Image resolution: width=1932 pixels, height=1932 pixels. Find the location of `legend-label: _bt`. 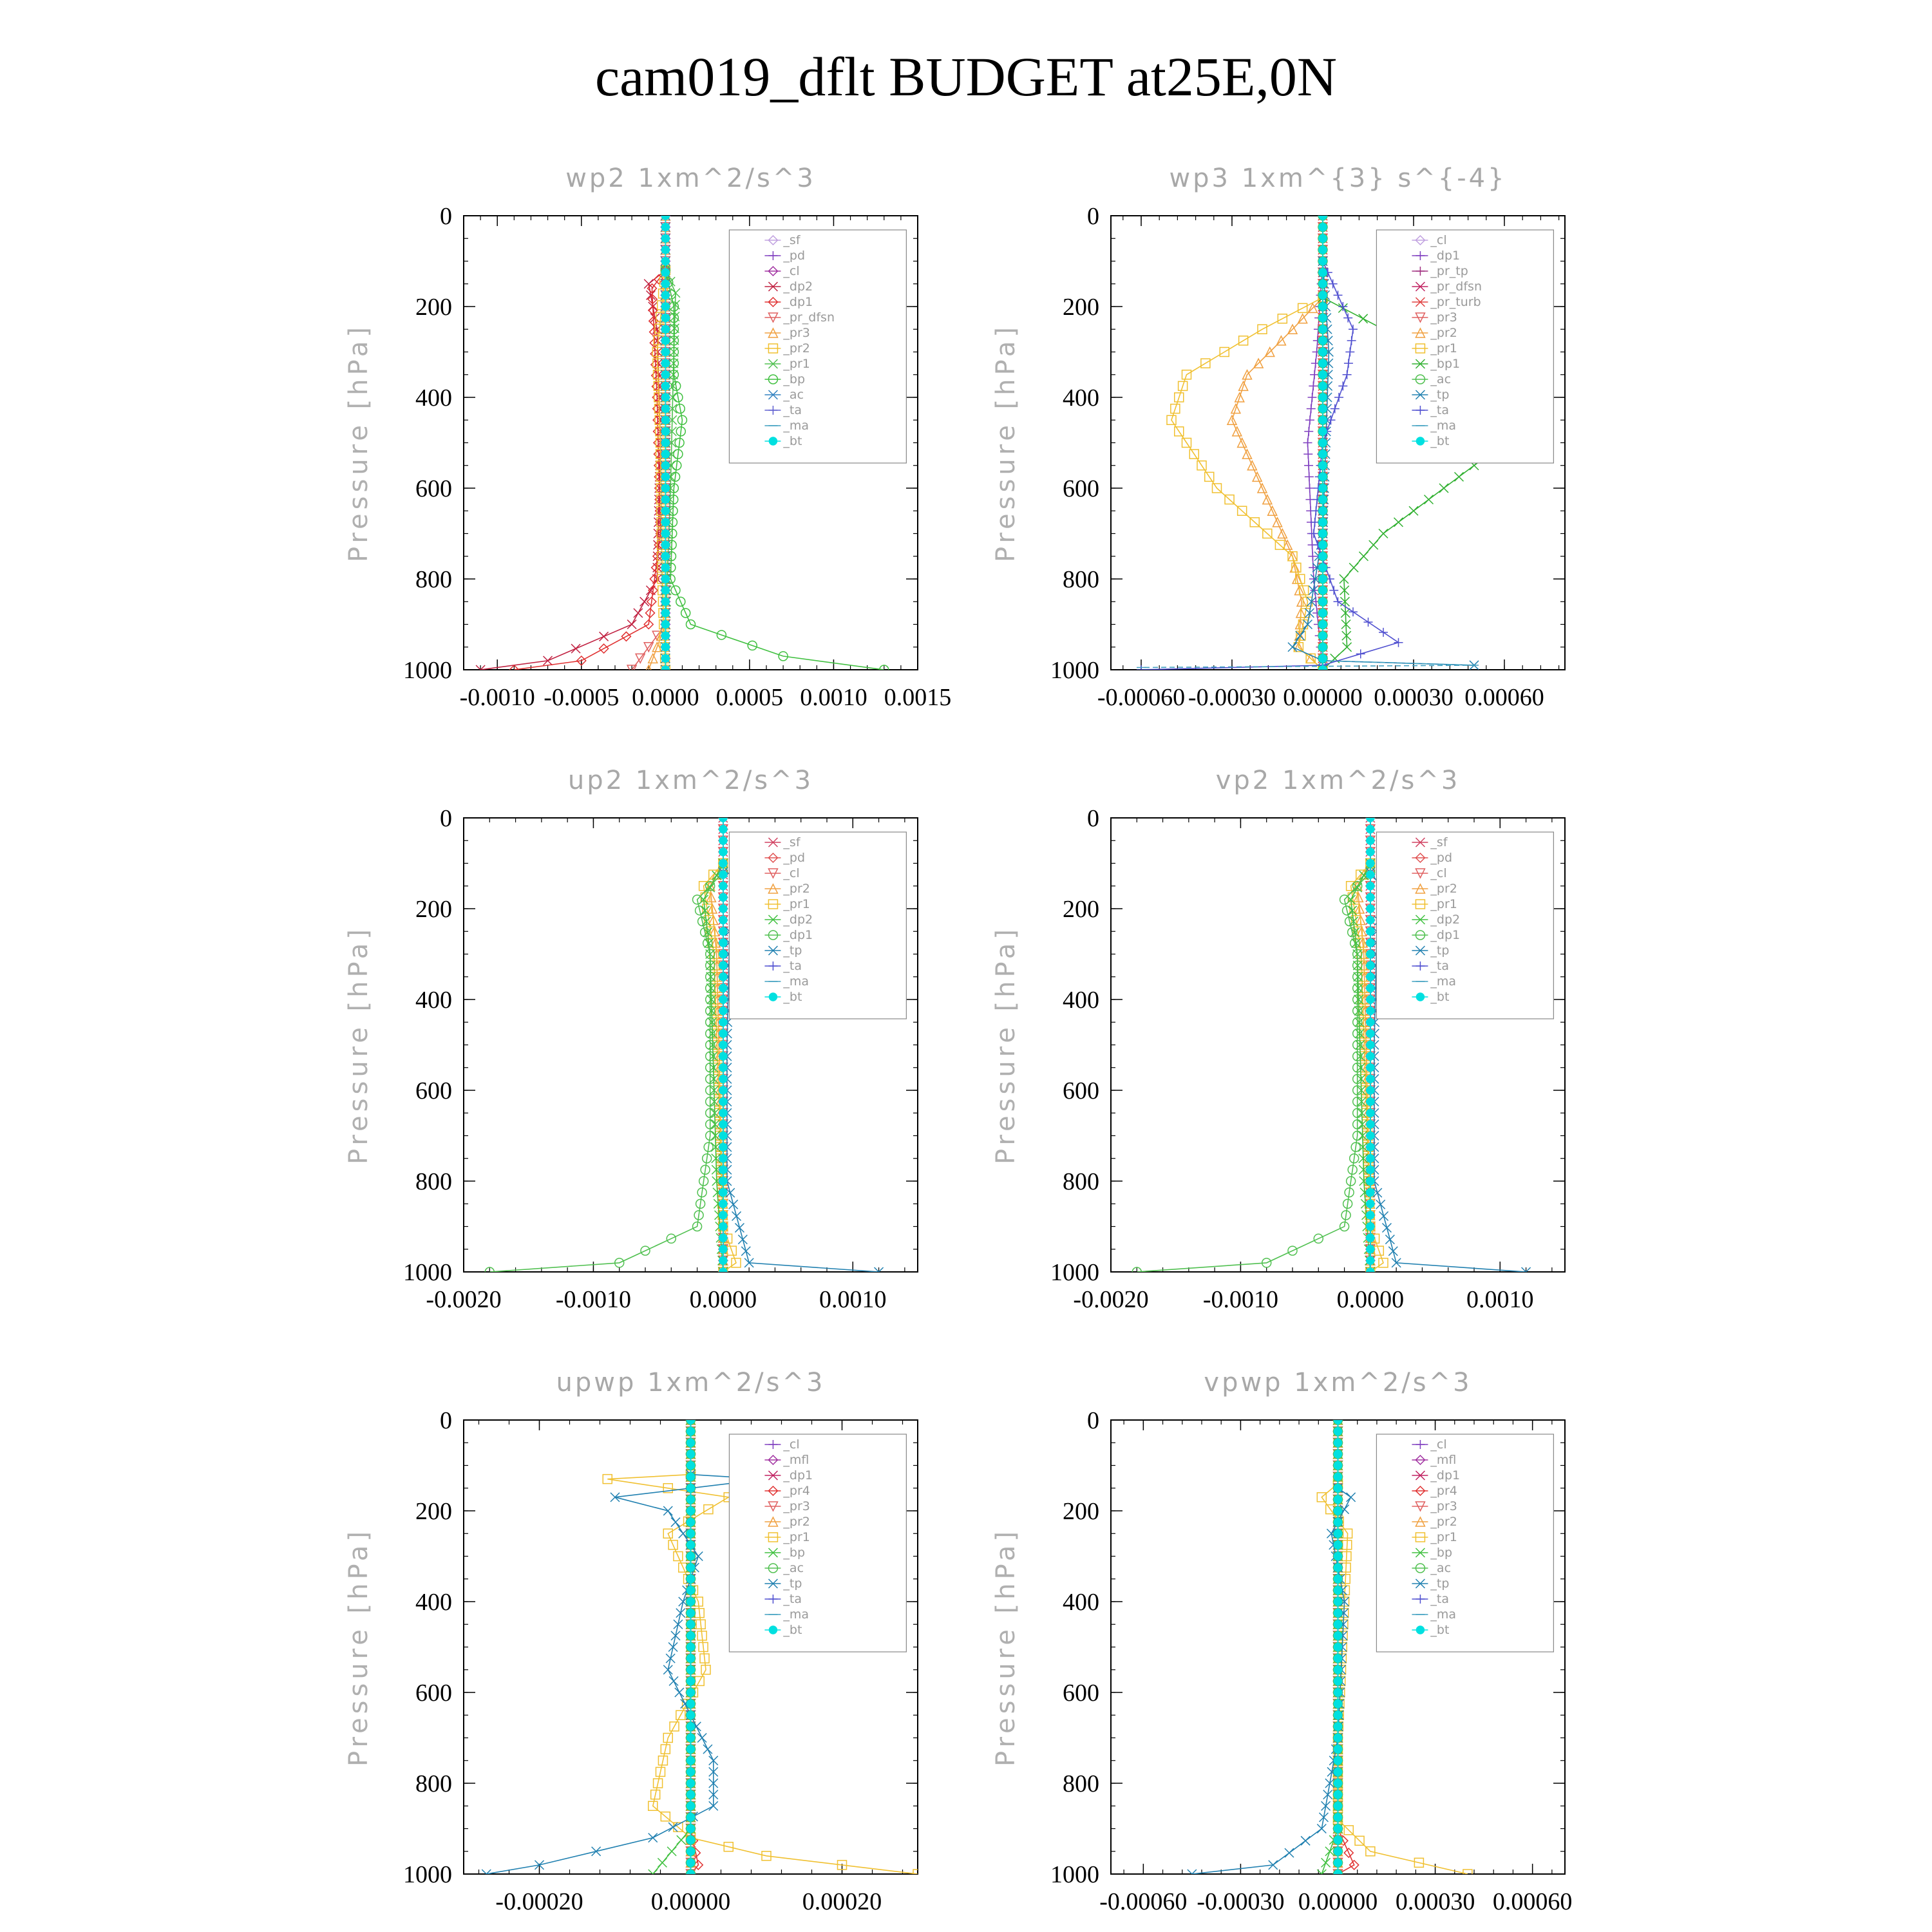

legend-label: _bt is located at coordinates (792, 441).